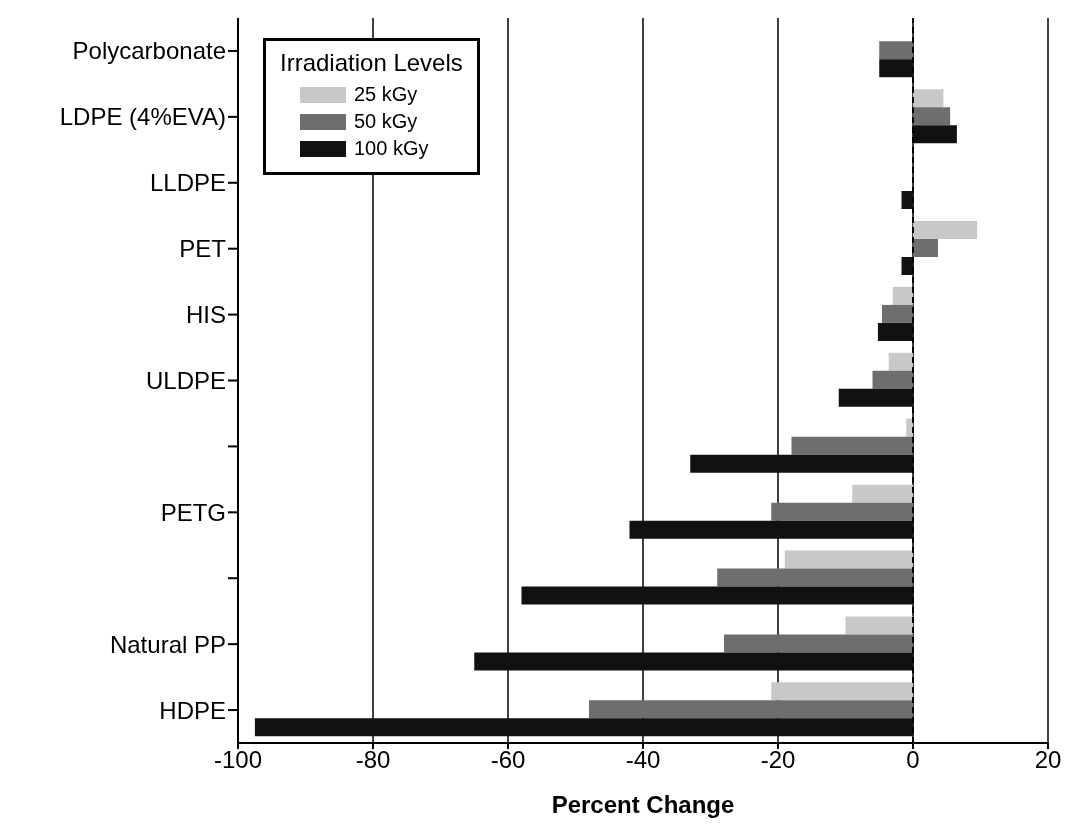 The height and width of the screenshot is (839, 1089). I want to click on x-tick-label: -60, so click(508, 760).